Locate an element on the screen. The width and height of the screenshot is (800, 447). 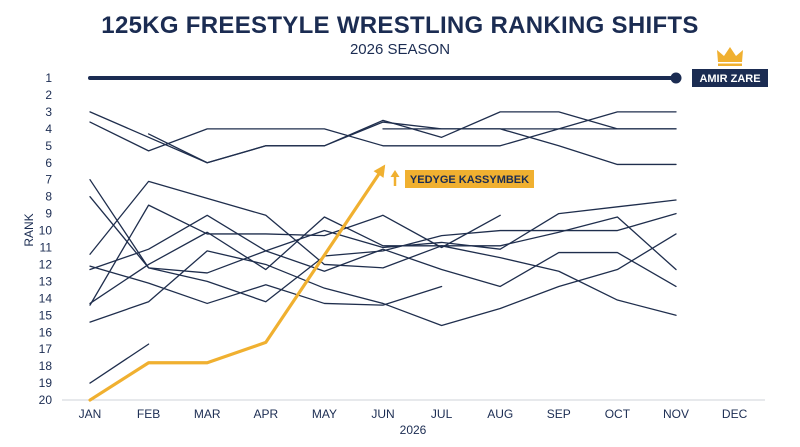
y-axis-title: RANK is located at coordinates (29, 229).